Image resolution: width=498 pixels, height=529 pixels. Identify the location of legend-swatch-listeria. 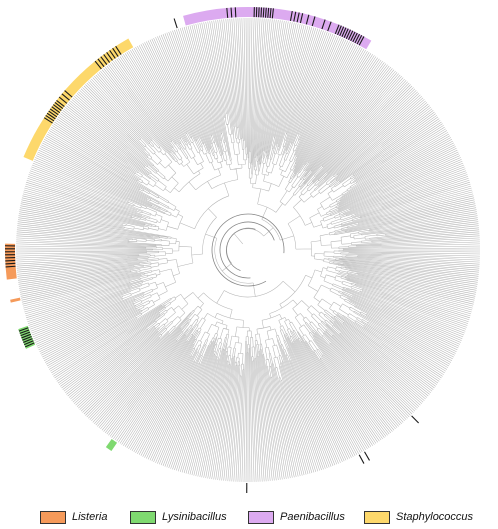
(53, 517).